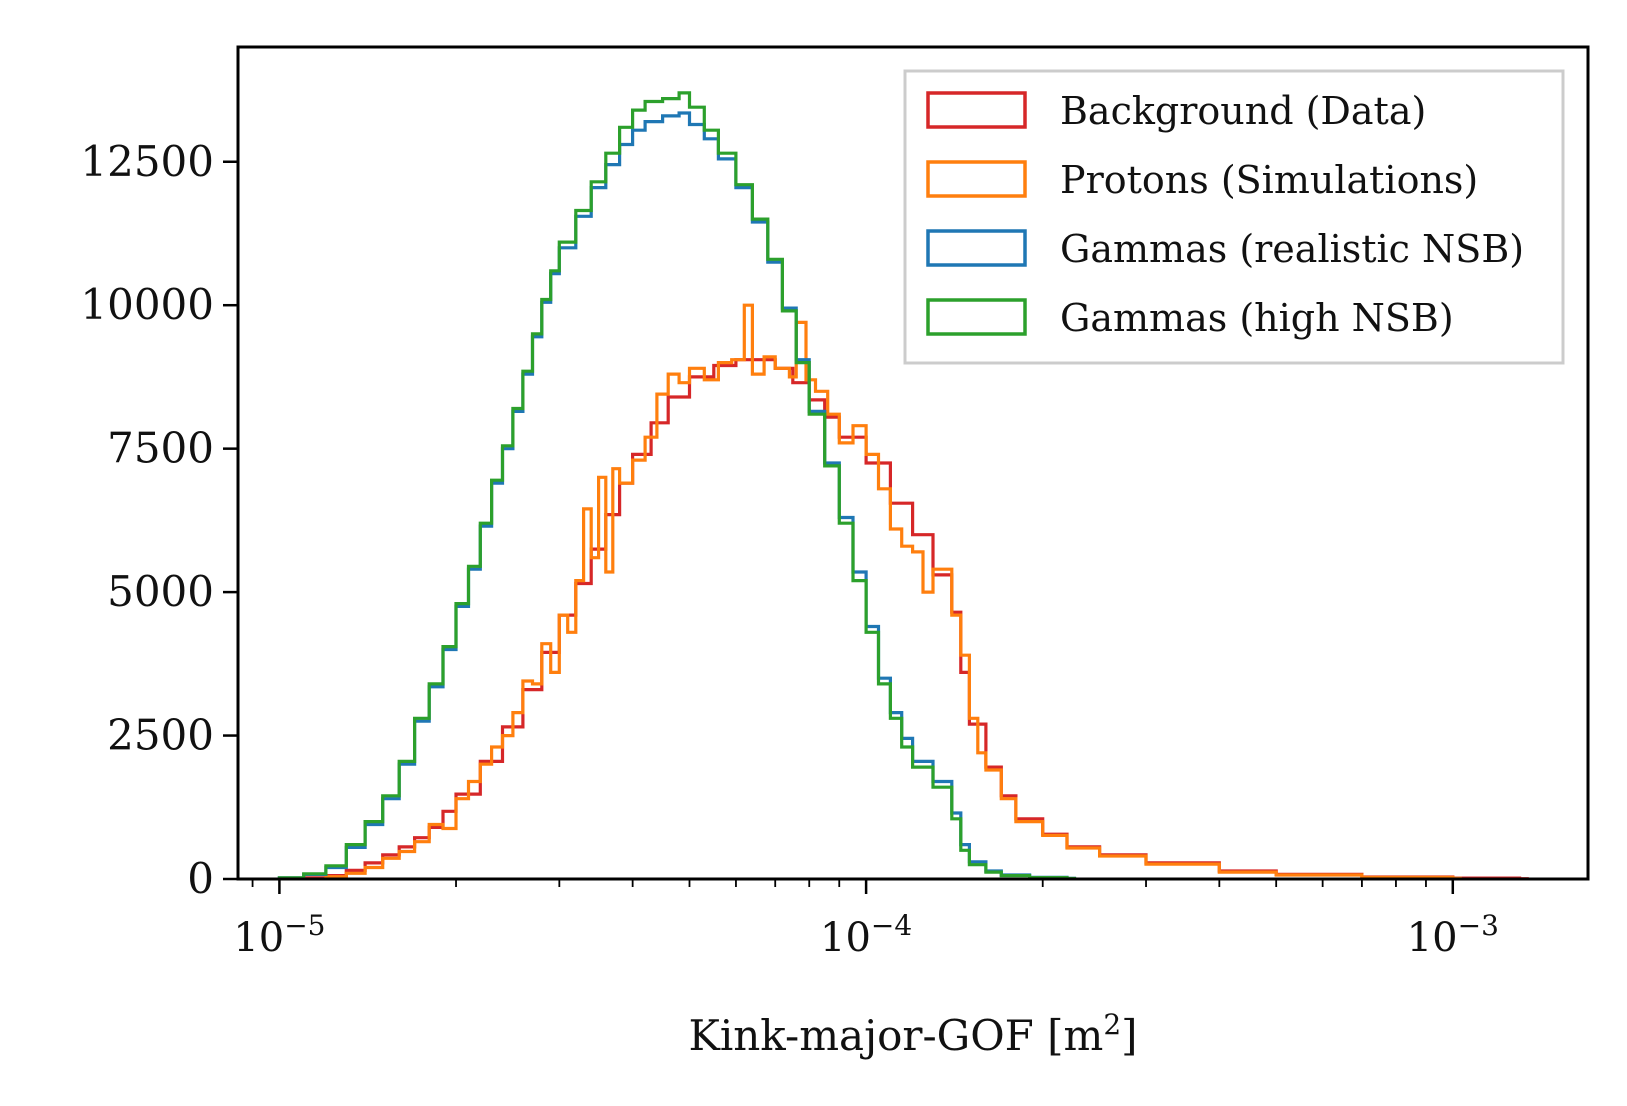  Describe the element at coordinates (159, 520) in the screenshot. I see `y-axis: 0 2500 5000 7500 10000 12500` at that location.